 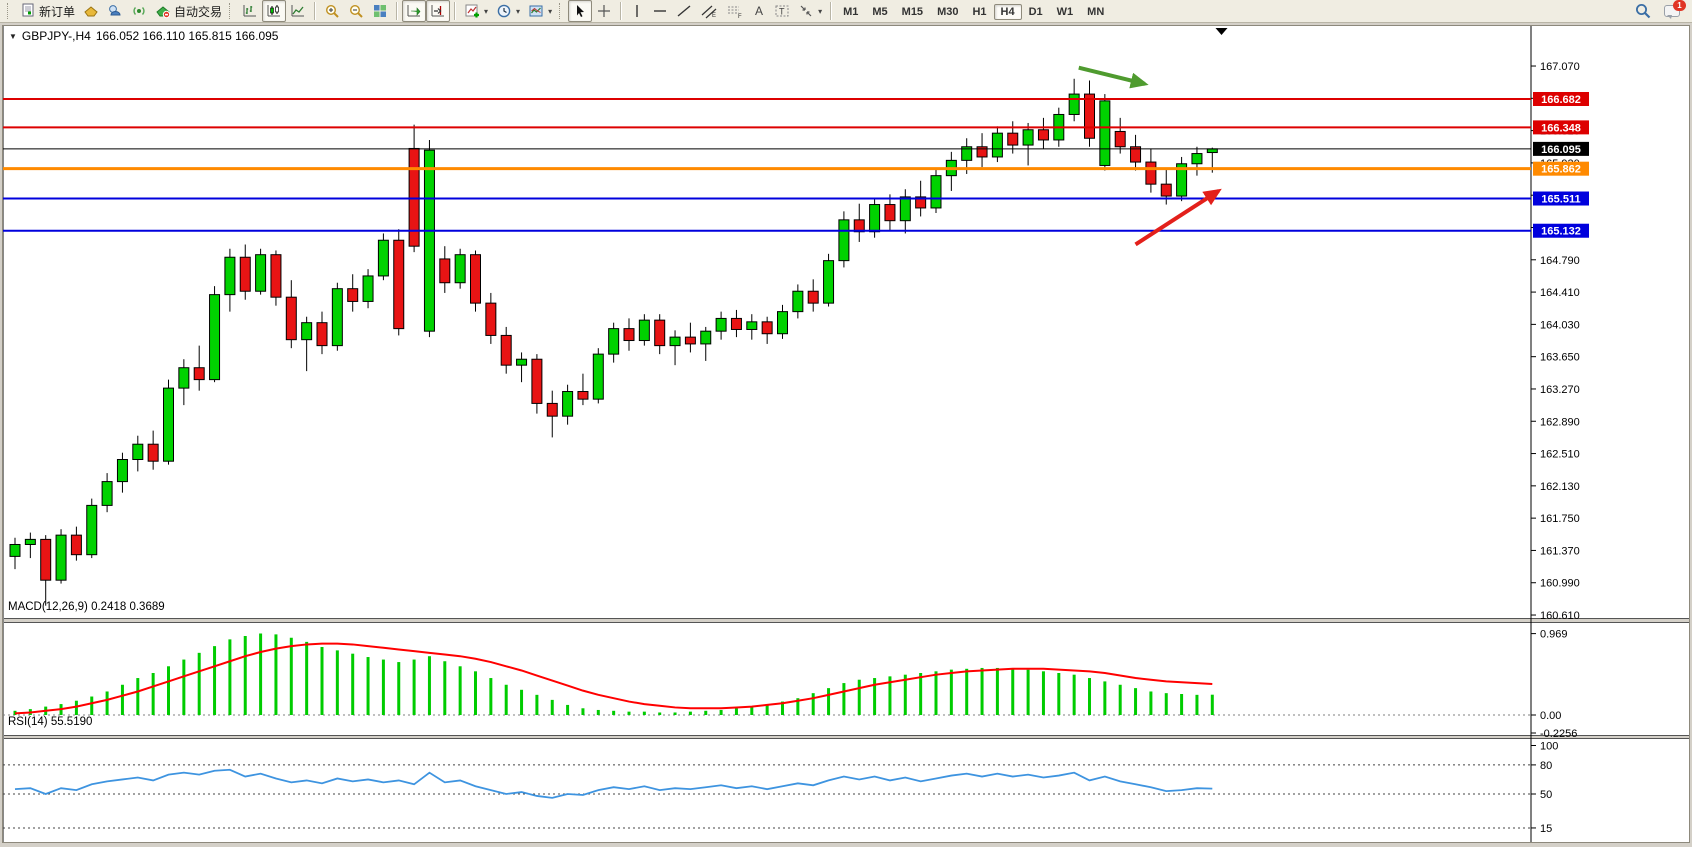 I want to click on rsi-tick-label: 100, so click(x=1549, y=747).